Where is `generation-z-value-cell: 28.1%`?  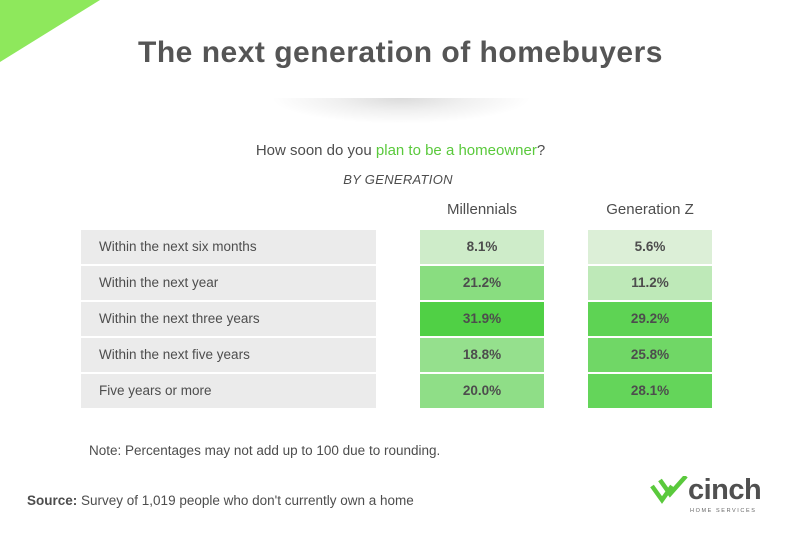 generation-z-value-cell: 28.1% is located at coordinates (650, 391).